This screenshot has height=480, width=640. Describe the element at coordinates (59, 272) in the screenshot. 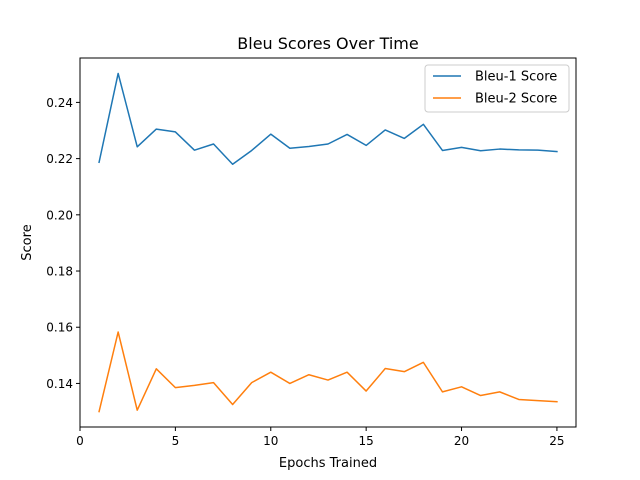

I see `y-tick-label: 0.18` at that location.